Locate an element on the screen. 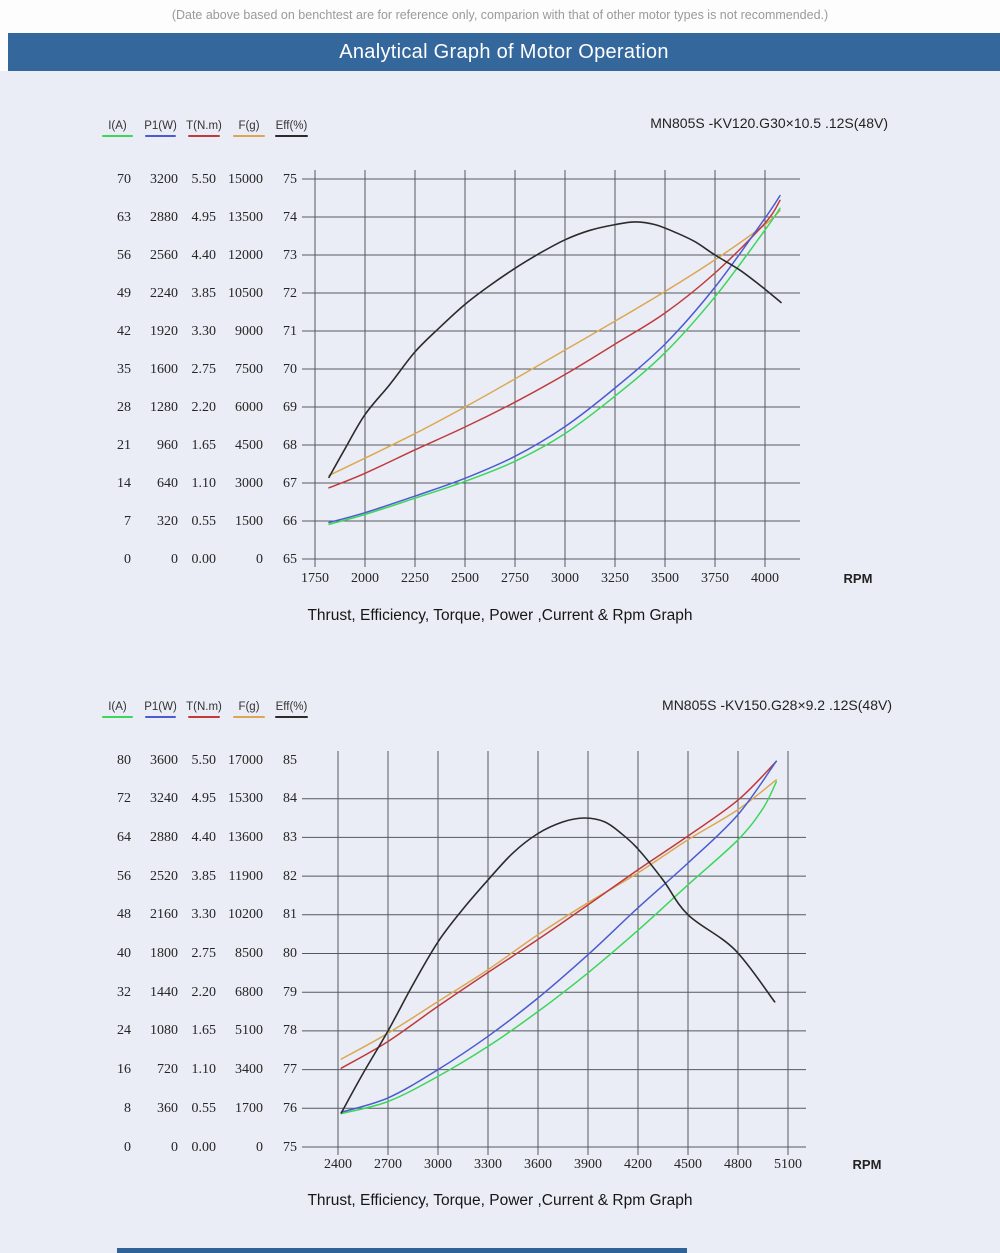  chart2-x-axis-unit: RPM is located at coordinates (867, 1164).